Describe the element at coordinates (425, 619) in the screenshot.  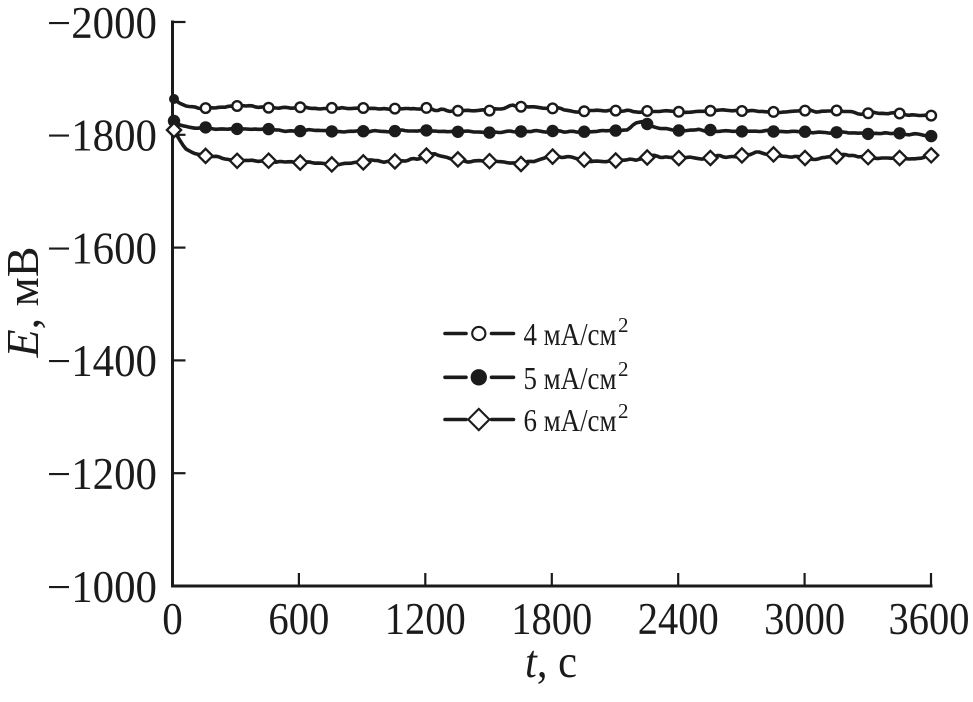
I see `svg-text: 1200` at that location.